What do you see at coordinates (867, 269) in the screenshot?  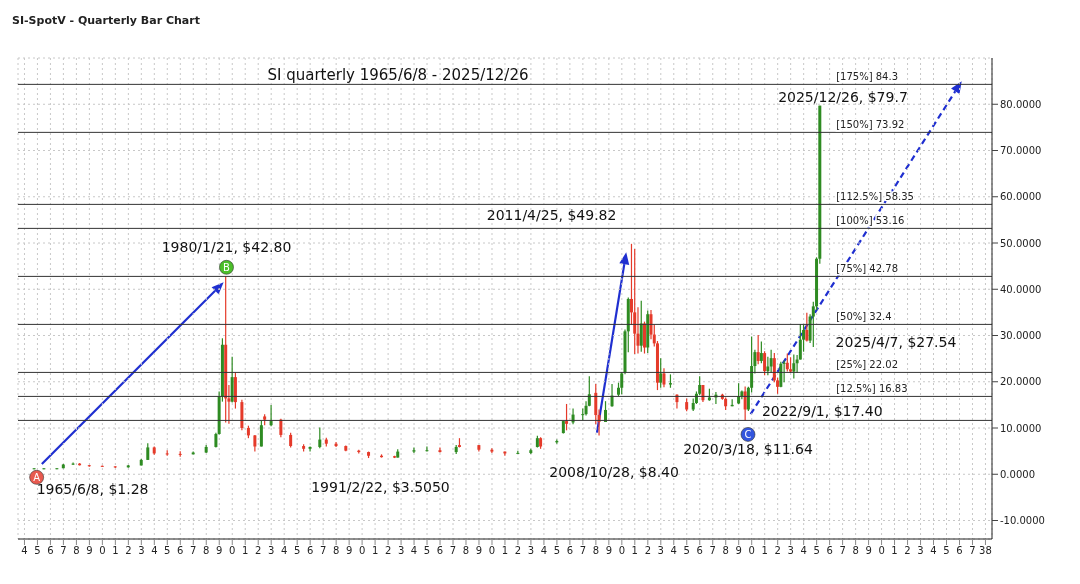 I see `ref-line-label: [75%] 42.78` at bounding box center [867, 269].